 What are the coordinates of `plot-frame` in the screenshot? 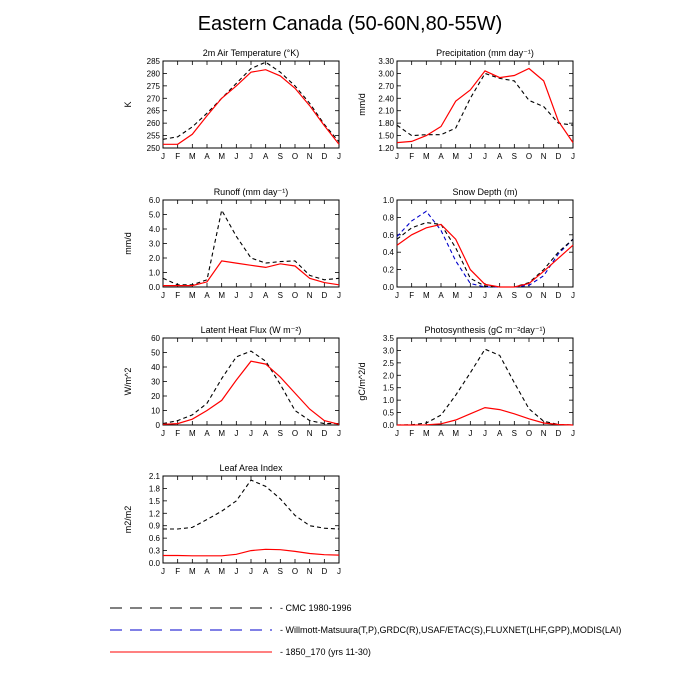 It's located at (251, 104).